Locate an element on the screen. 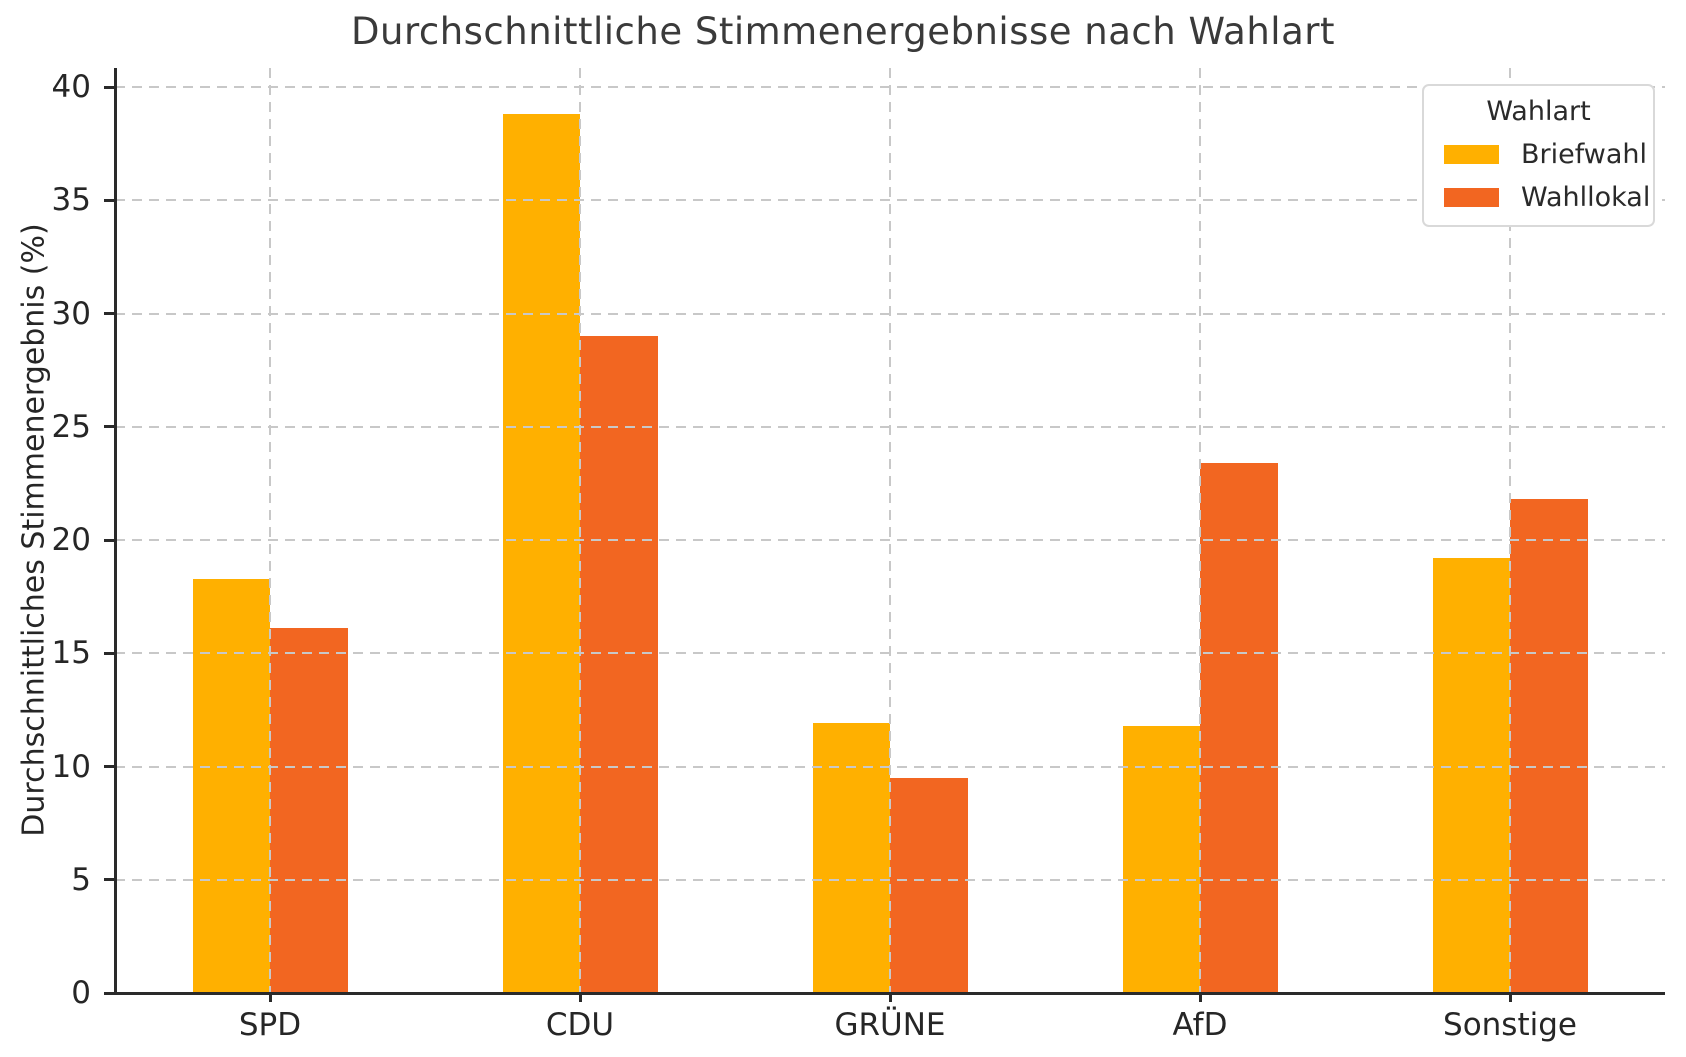 The width and height of the screenshot is (1686, 1057). y-tick-label: 10 is located at coordinates (71, 766).